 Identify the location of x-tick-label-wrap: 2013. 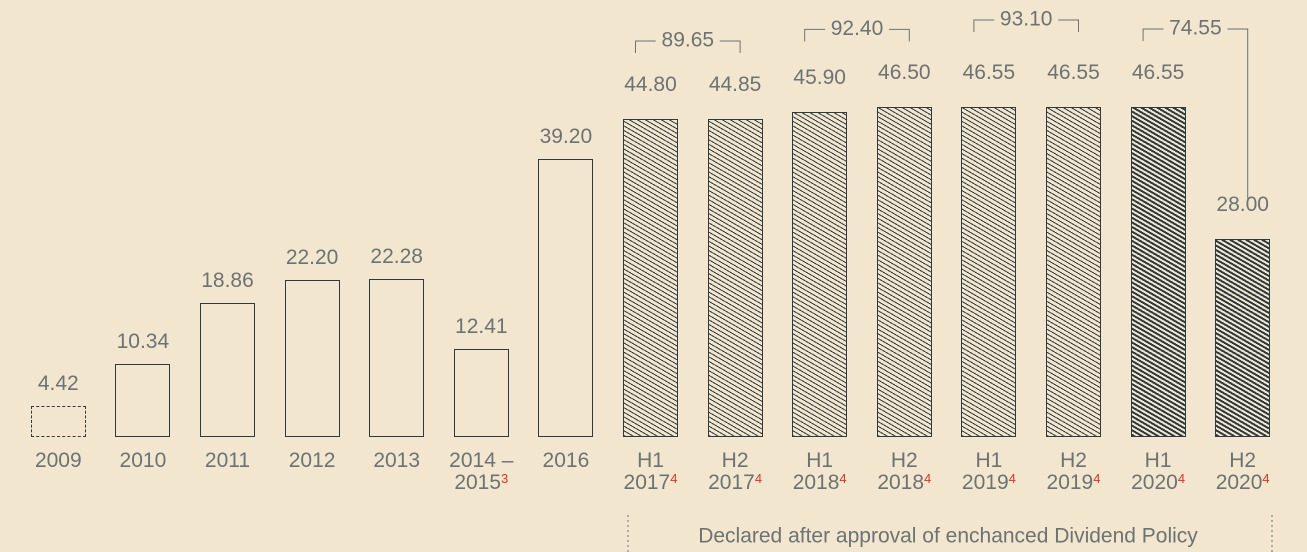
(397, 461).